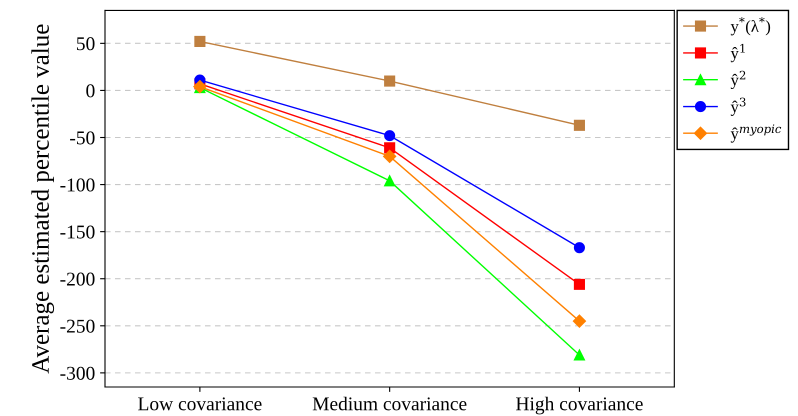 The image size is (798, 416). Describe the element at coordinates (82, 137) in the screenshot. I see `y-tick-label: -50` at that location.